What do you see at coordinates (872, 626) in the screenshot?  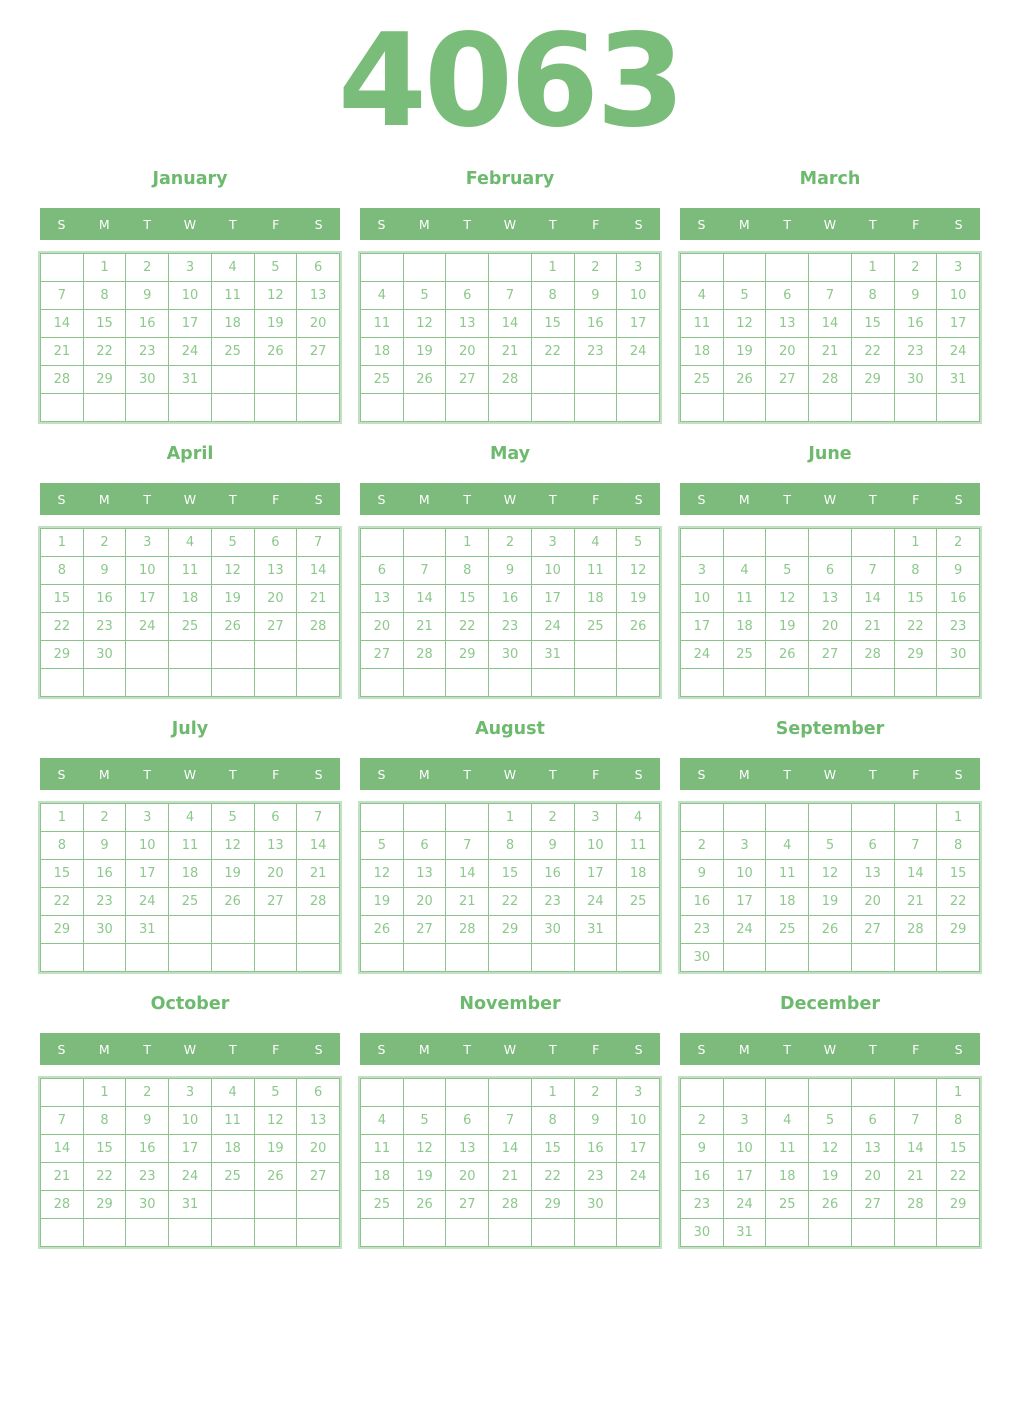 I see `day-cell: 21` at bounding box center [872, 626].